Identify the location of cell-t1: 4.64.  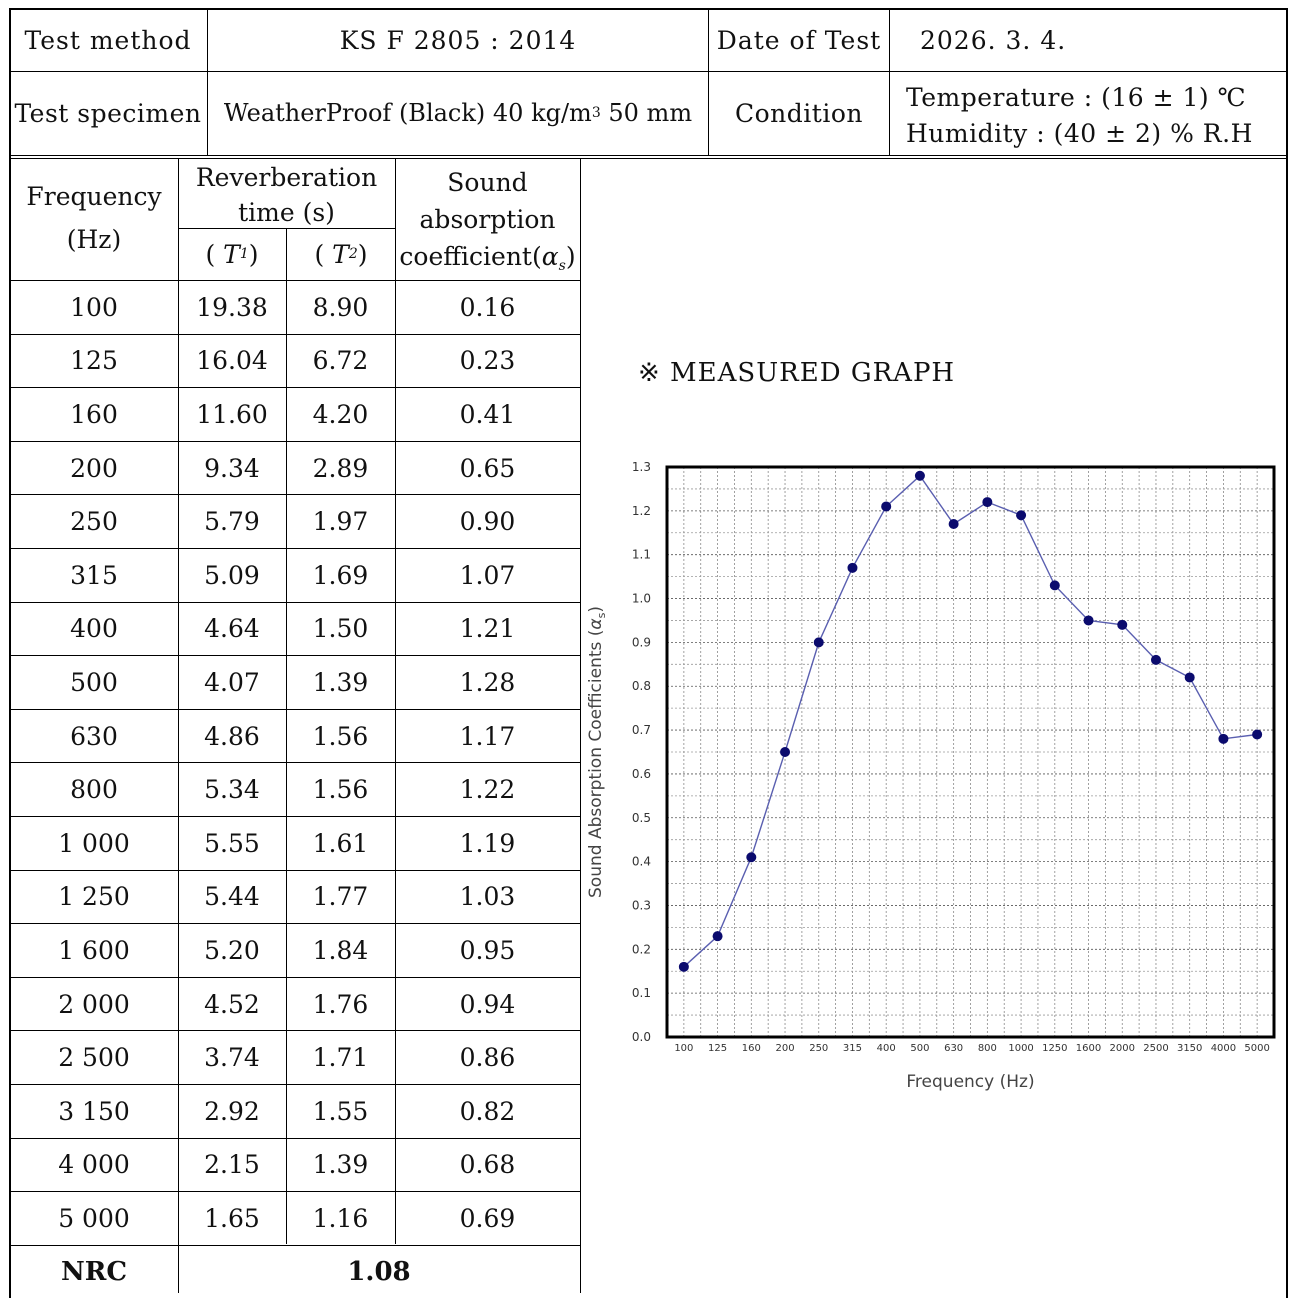
(232, 629).